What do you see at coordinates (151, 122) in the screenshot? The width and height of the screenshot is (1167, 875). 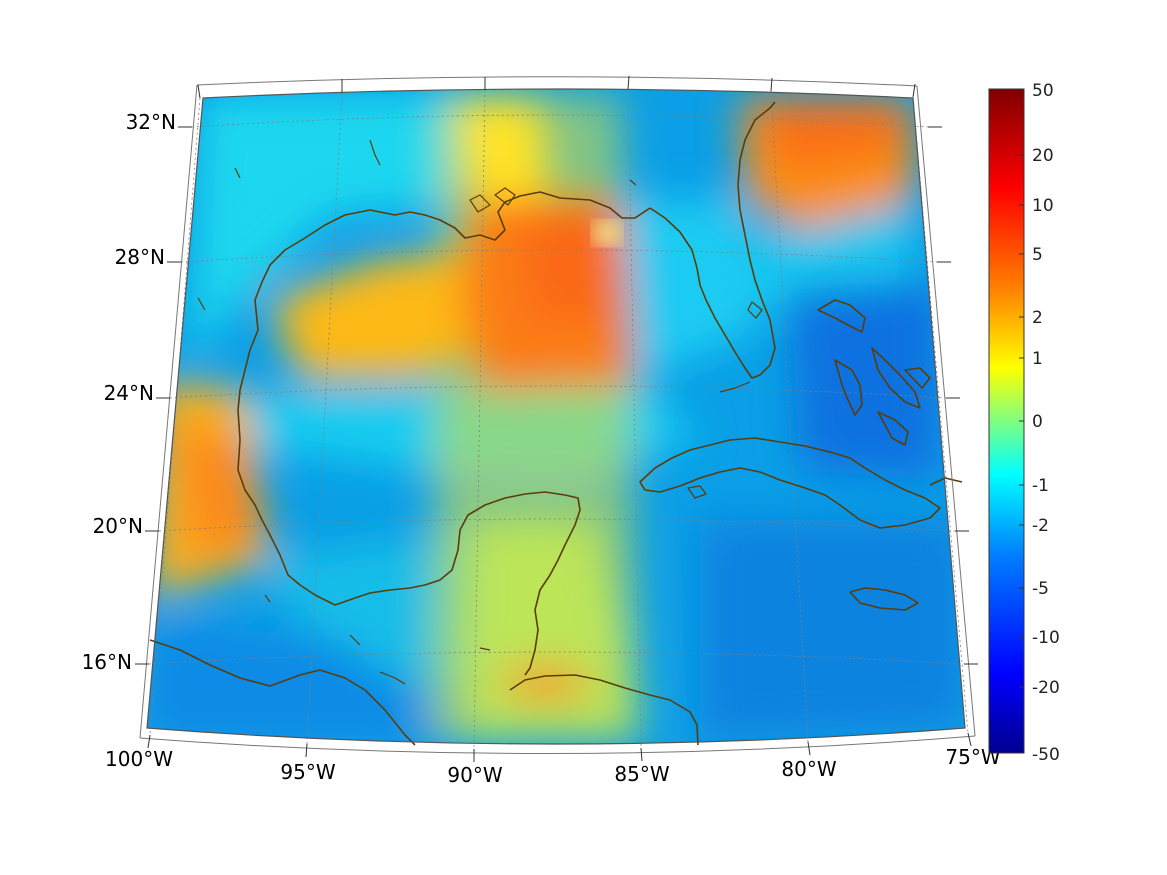 I see `lat-label-32n: 32°N` at bounding box center [151, 122].